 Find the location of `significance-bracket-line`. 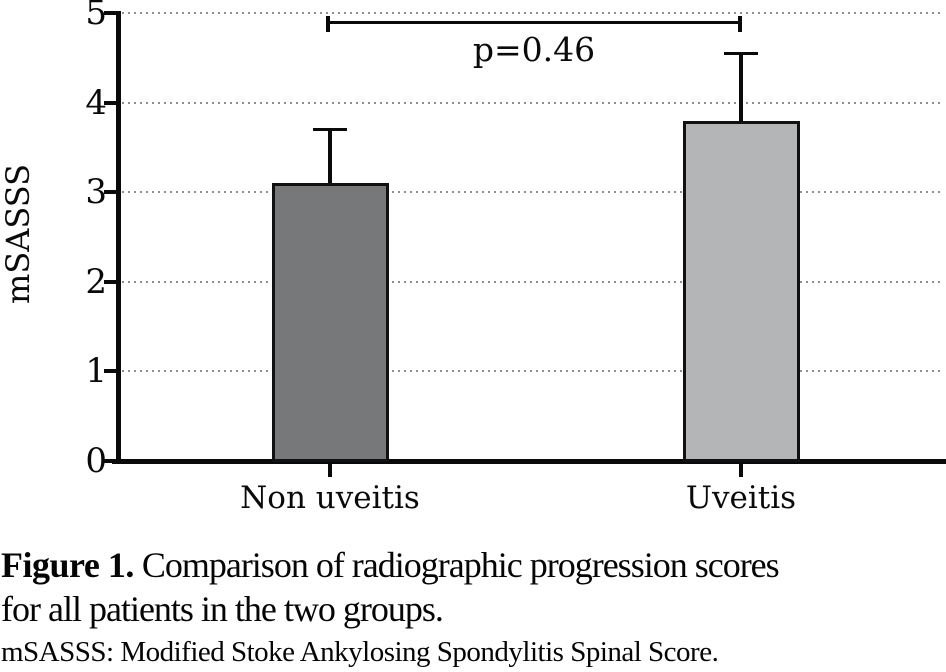

significance-bracket-line is located at coordinates (534, 22).